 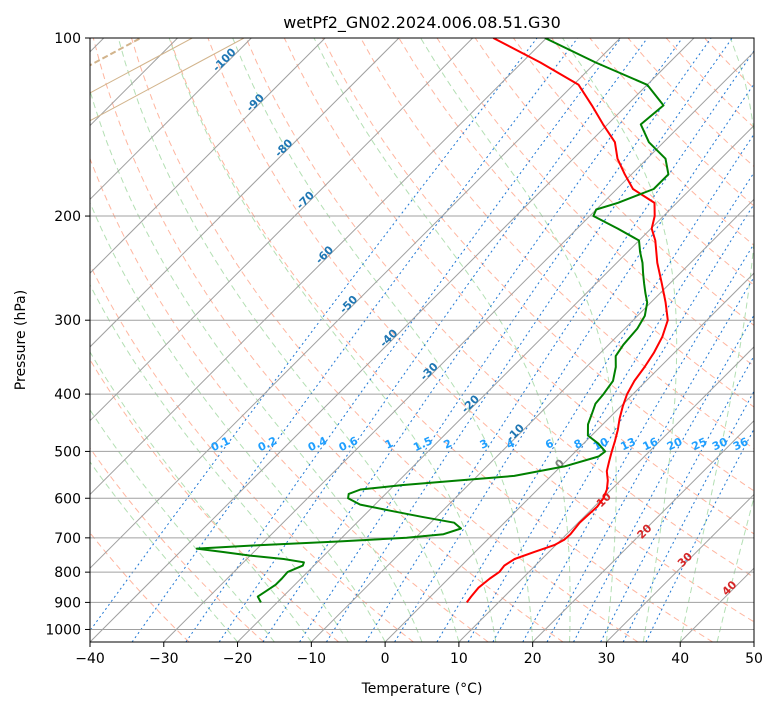 What do you see at coordinates (601, 444) in the screenshot?
I see `mixing-ratio-label: 10` at bounding box center [601, 444].